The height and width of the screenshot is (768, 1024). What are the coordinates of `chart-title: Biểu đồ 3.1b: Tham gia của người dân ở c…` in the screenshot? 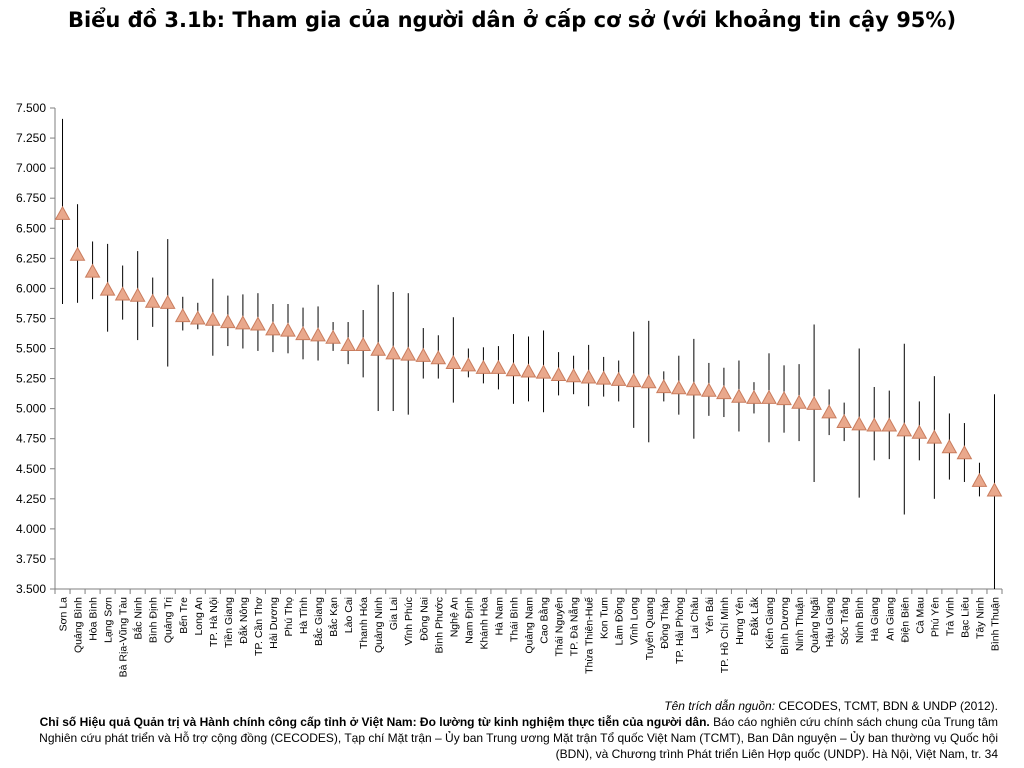 It's located at (512, 20).